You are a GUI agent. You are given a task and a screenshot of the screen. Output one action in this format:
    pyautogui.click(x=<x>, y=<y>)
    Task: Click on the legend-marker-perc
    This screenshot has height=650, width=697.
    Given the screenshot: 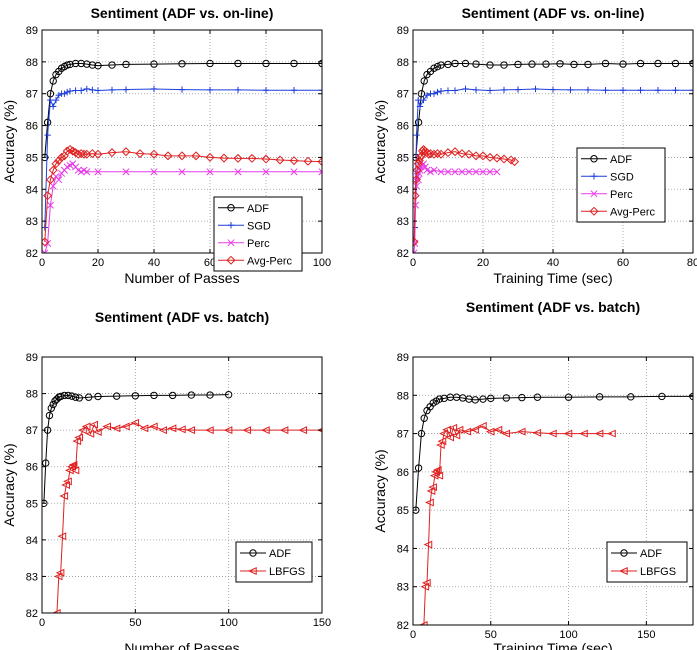 What is the action you would take?
    pyautogui.click(x=594, y=194)
    